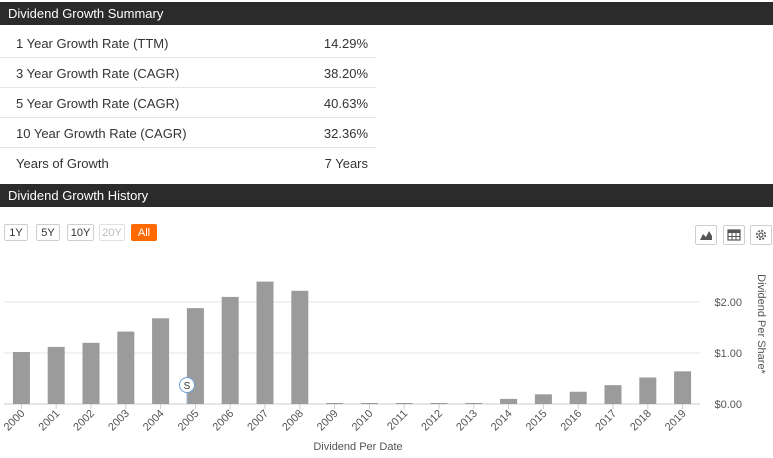 Image resolution: width=773 pixels, height=458 pixels. What do you see at coordinates (258, 421) in the screenshot?
I see `x-tick-label: 2007` at bounding box center [258, 421].